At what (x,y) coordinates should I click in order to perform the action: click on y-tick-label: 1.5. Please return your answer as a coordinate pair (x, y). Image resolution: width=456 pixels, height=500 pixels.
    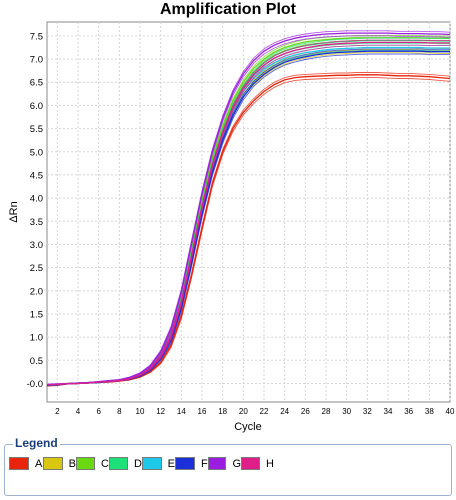
    Looking at the image, I should click on (36, 314).